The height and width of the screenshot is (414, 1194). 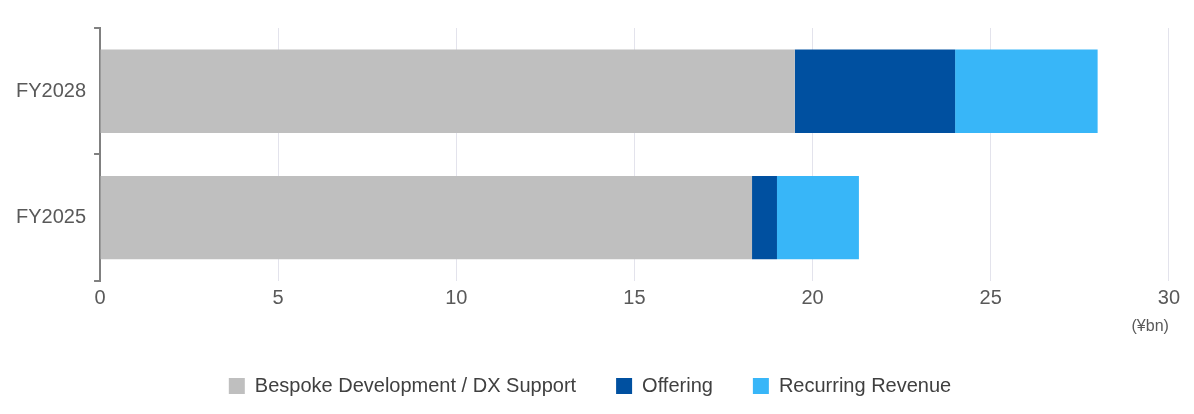 I want to click on x-tick-label: 30, so click(x=1168, y=297).